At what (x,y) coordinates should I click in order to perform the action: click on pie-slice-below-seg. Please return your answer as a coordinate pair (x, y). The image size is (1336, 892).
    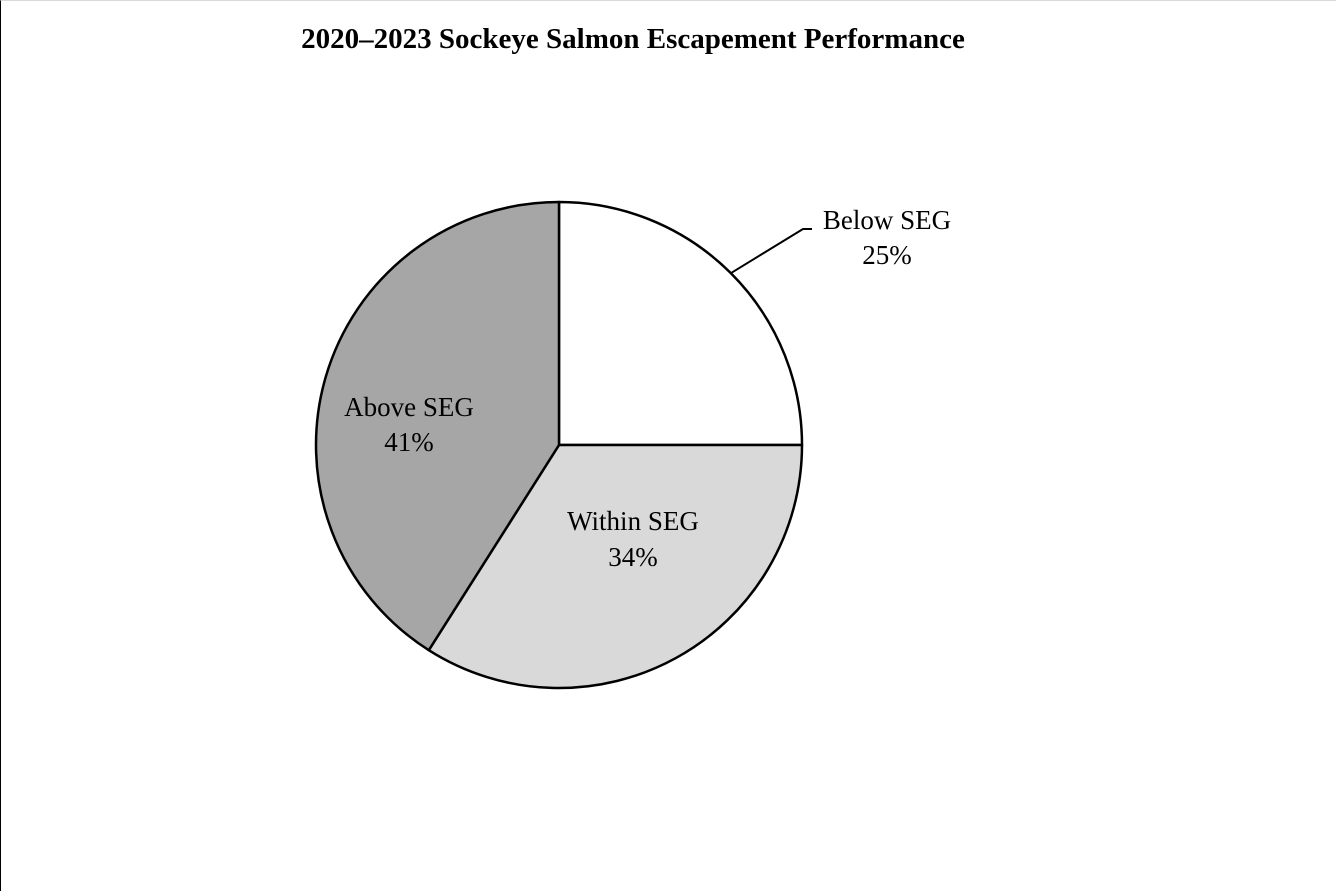
    Looking at the image, I should click on (680, 323).